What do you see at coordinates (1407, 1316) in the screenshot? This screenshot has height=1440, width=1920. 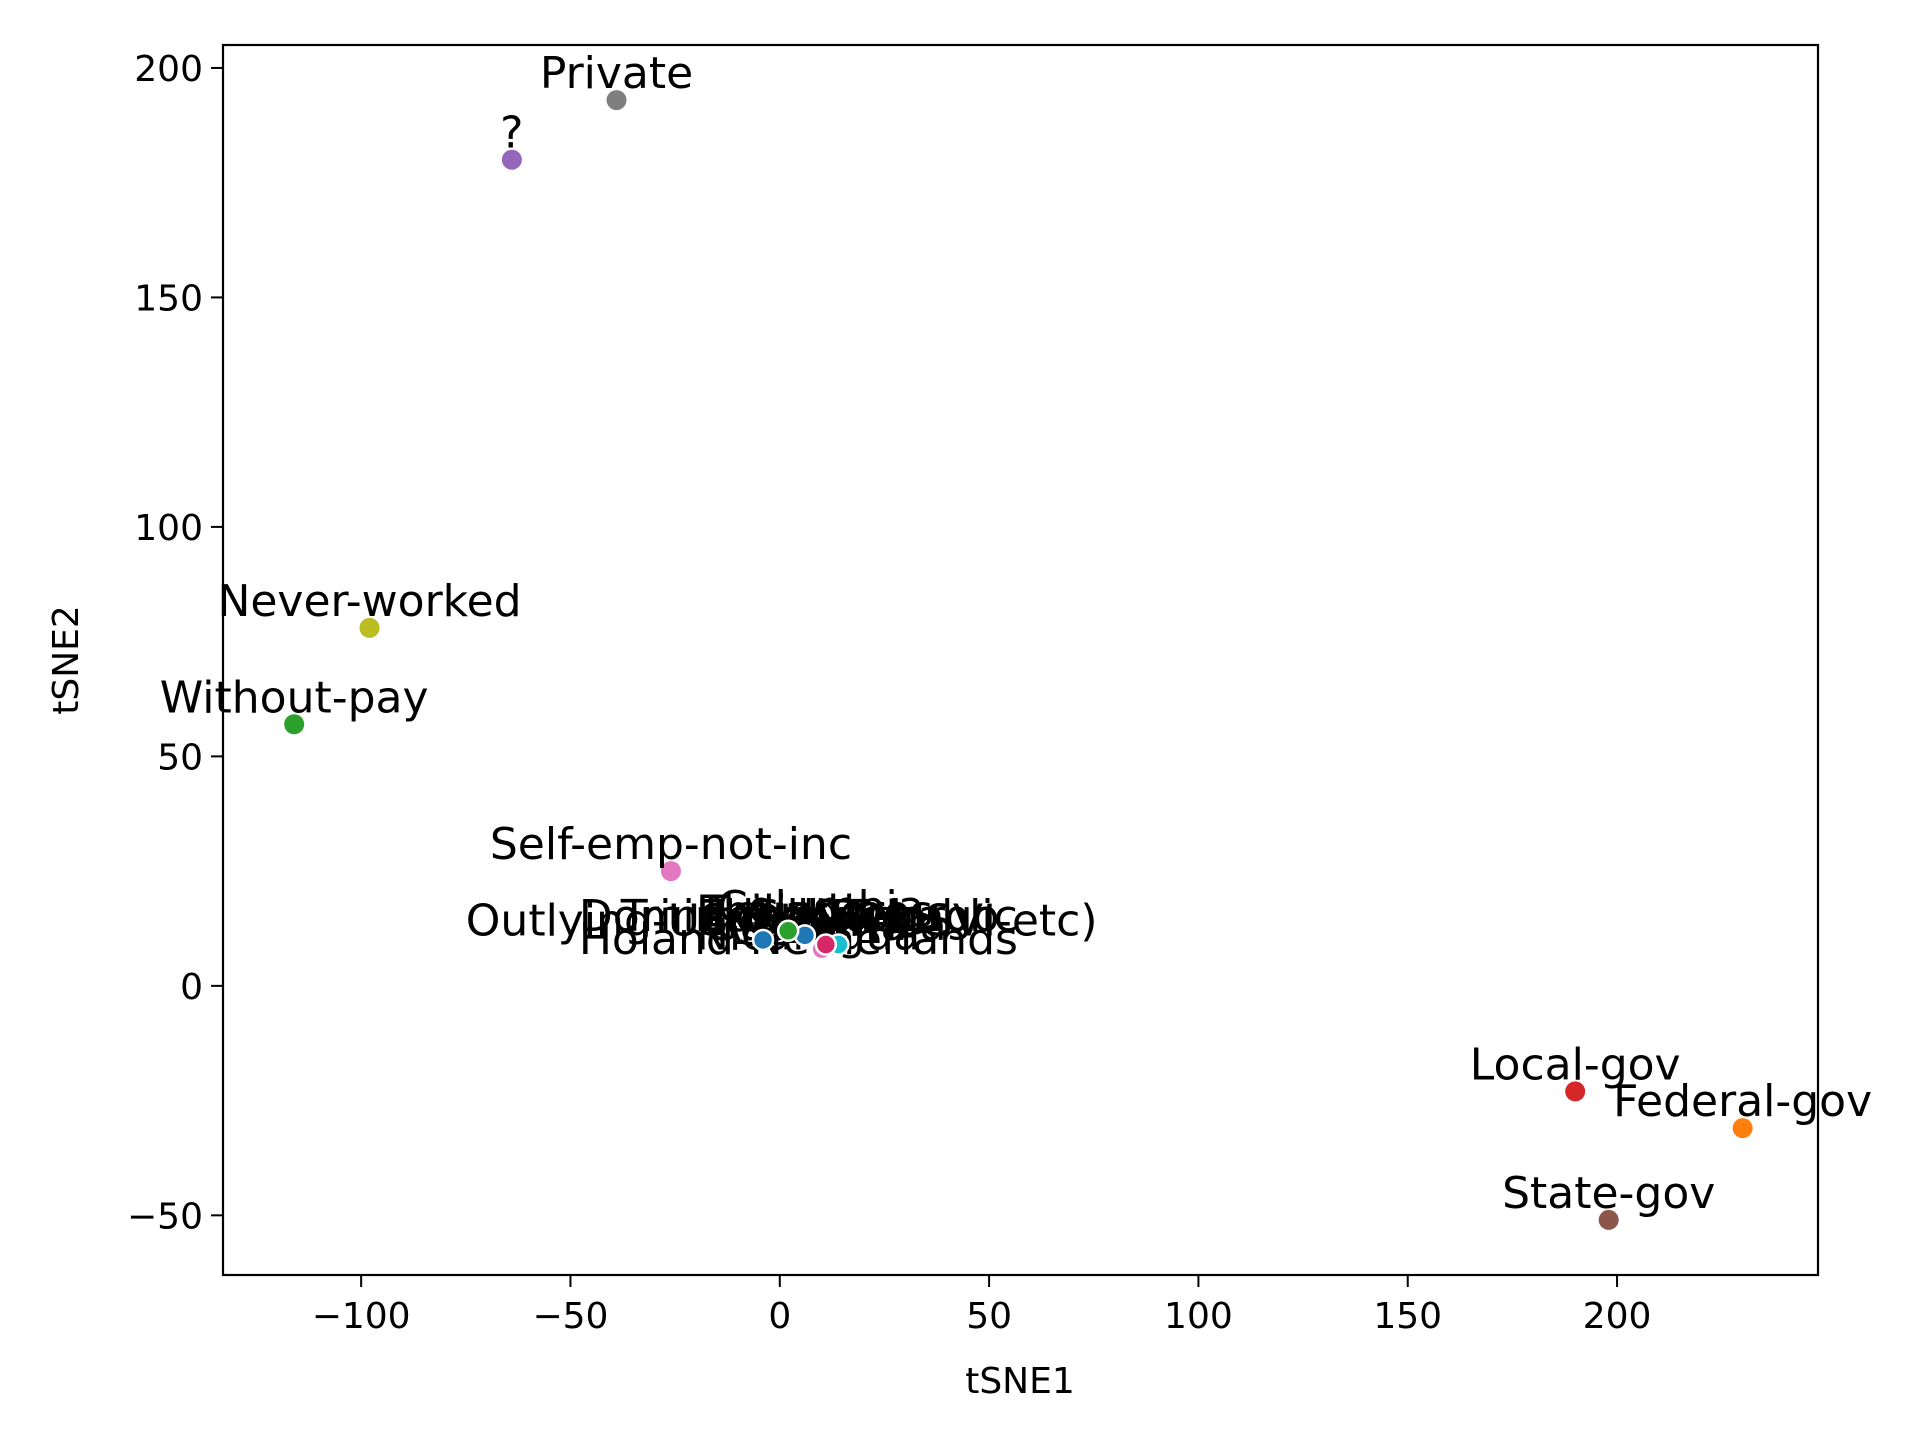 I see `x-tick-label: 150` at bounding box center [1407, 1316].